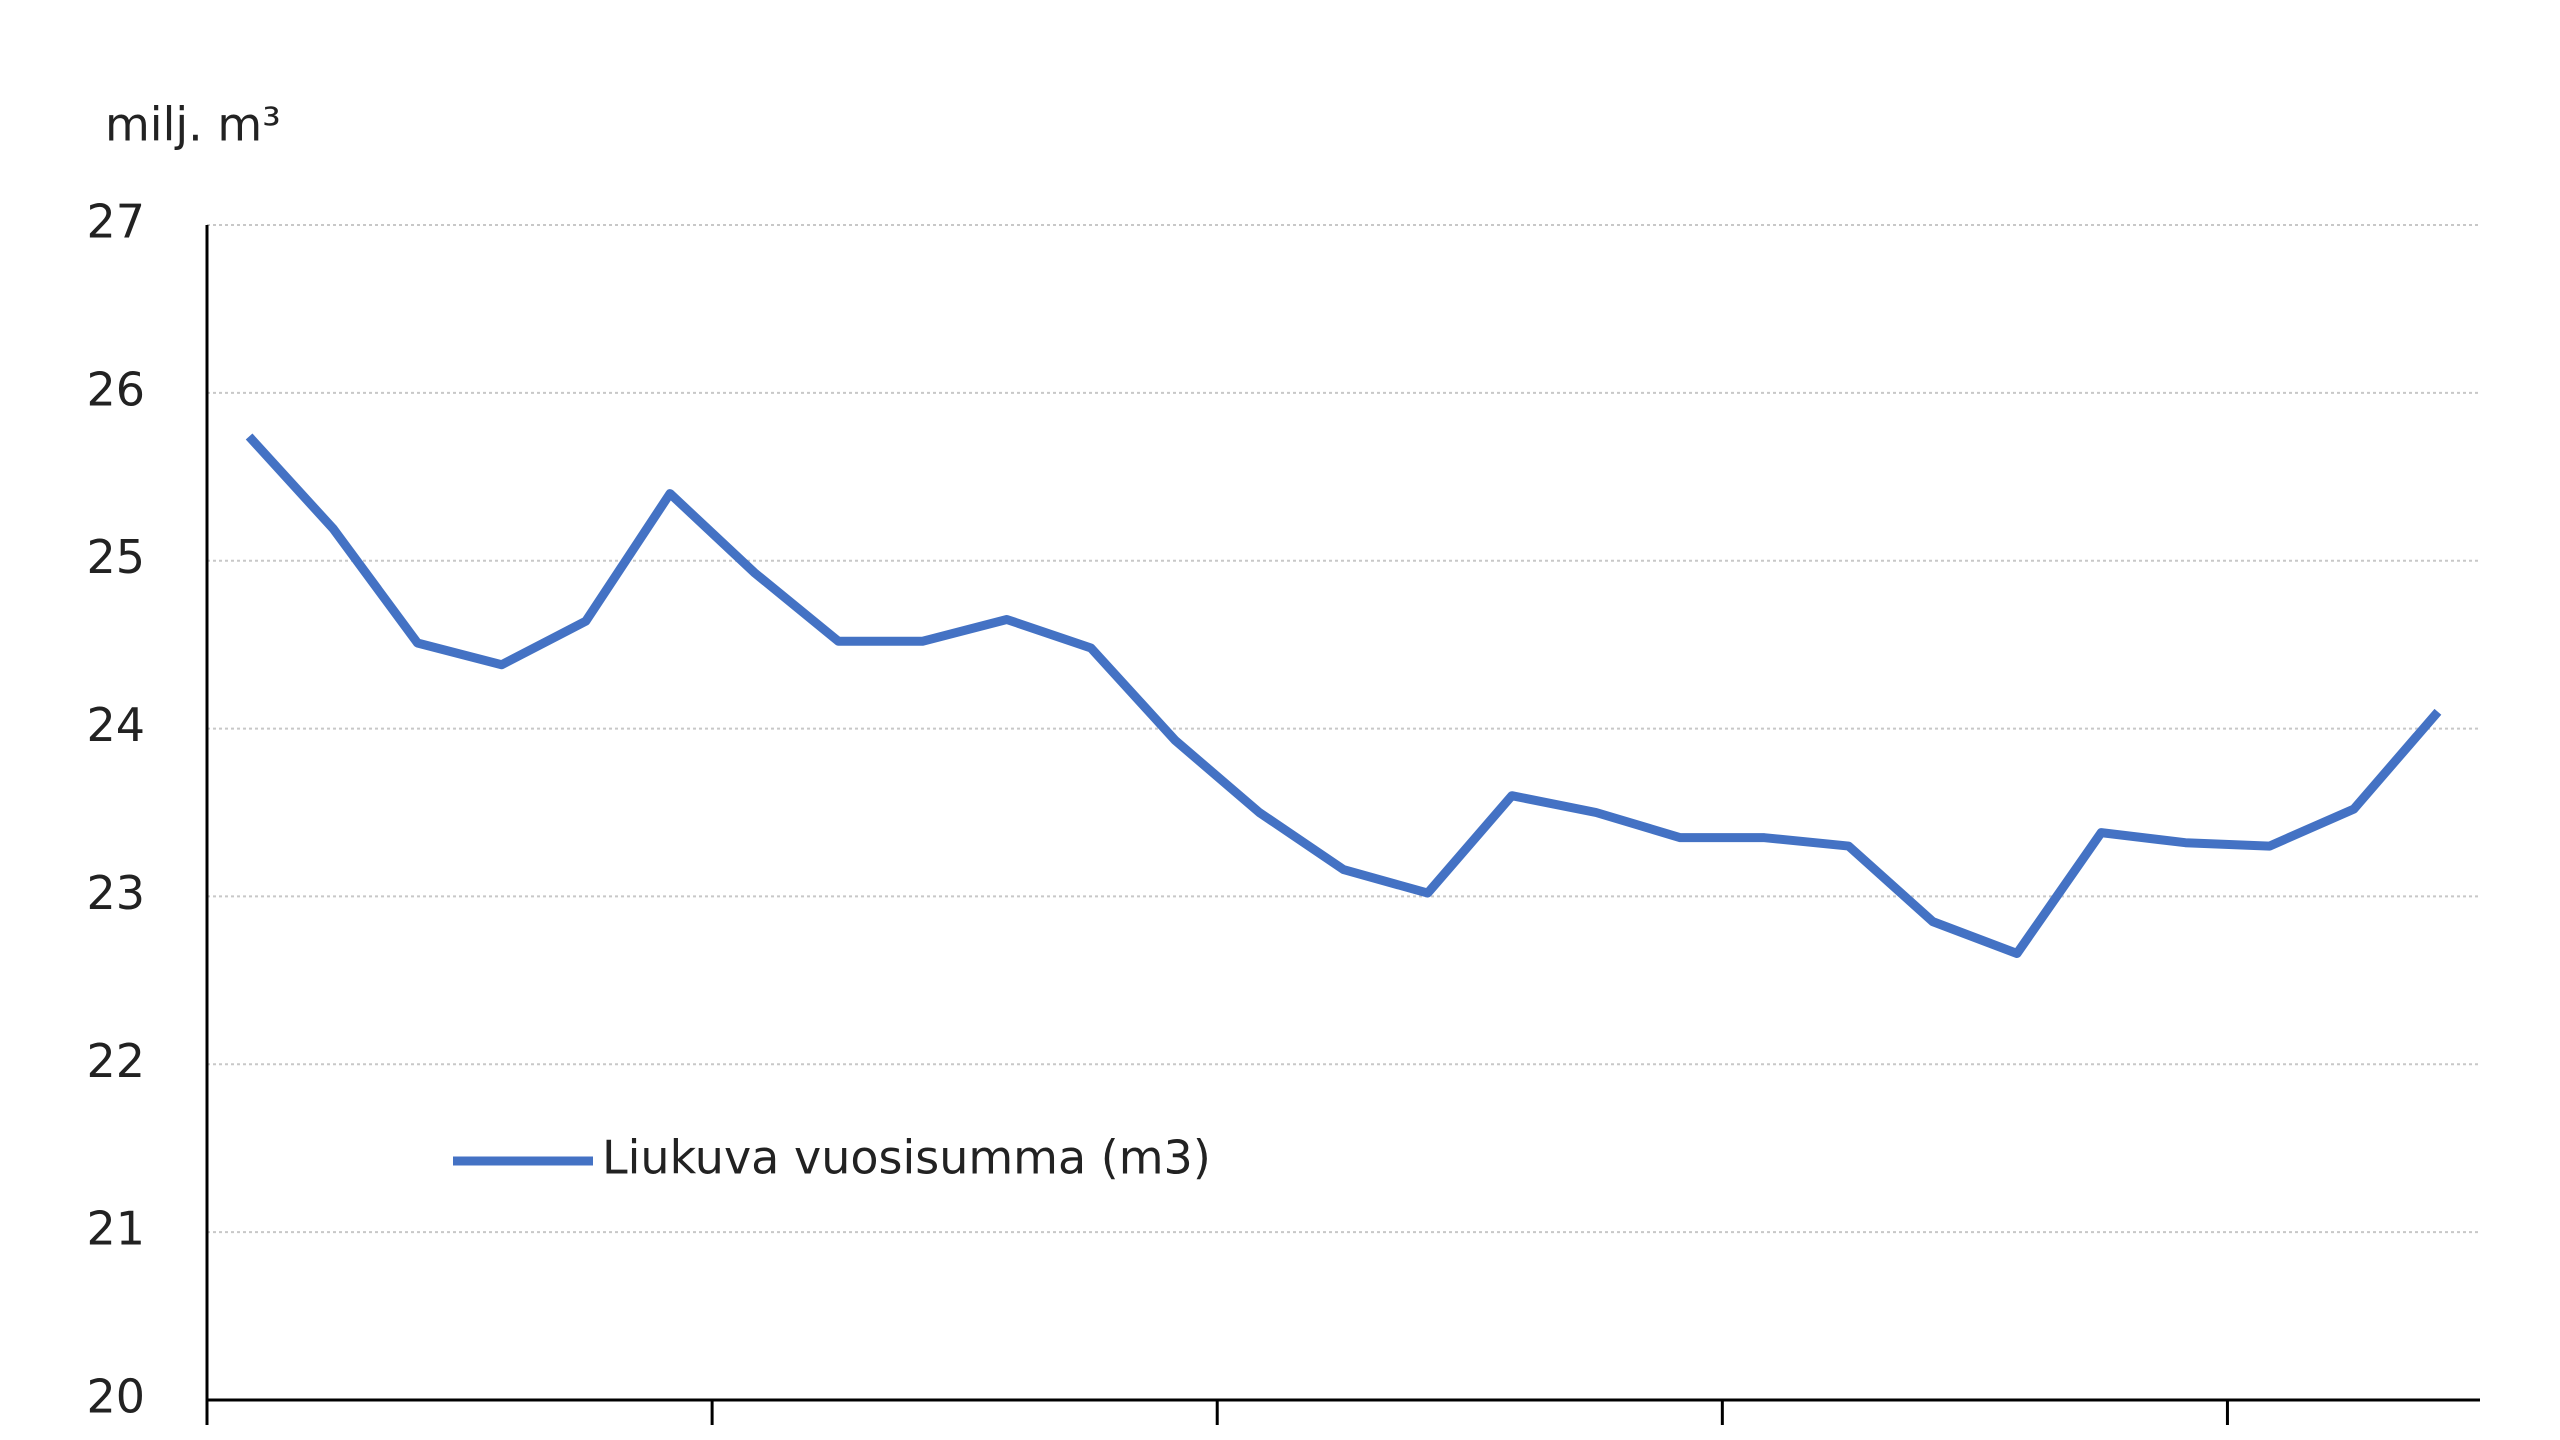 The width and height of the screenshot is (2560, 1440). I want to click on y-tick-label: 25, so click(115, 557).